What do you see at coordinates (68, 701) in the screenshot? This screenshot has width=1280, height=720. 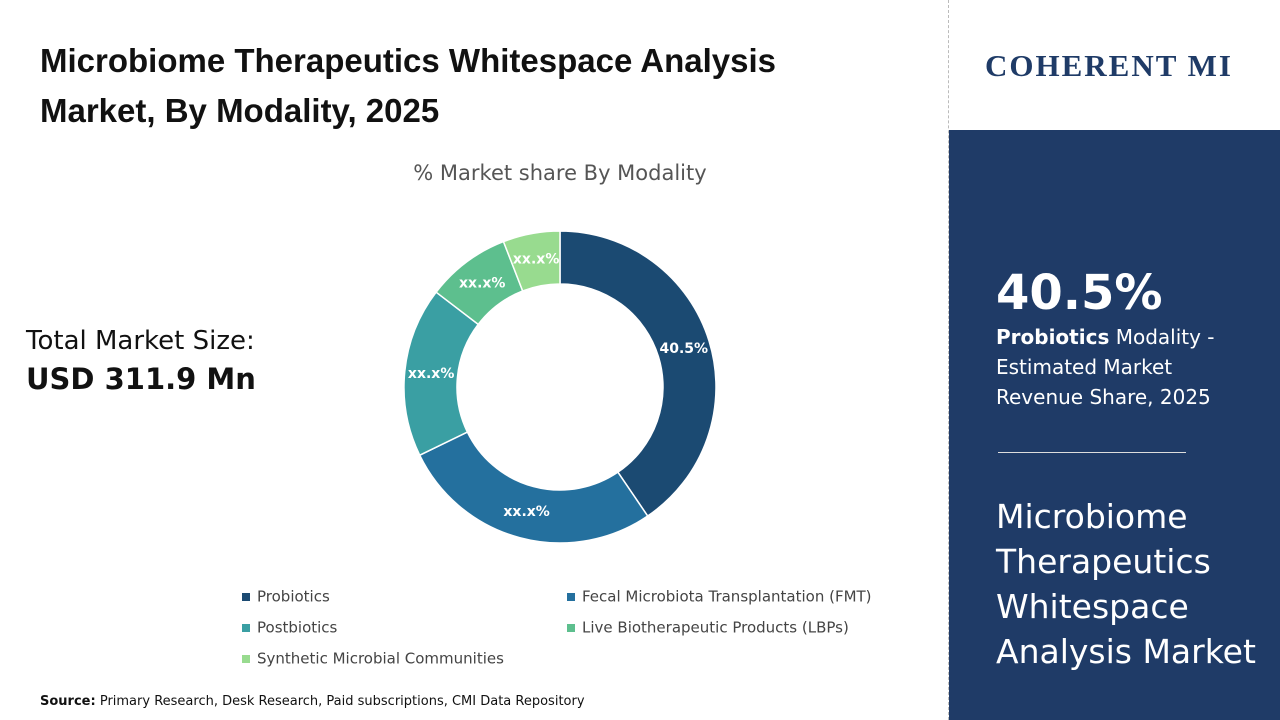 I see `source-label: Source:` at bounding box center [68, 701].